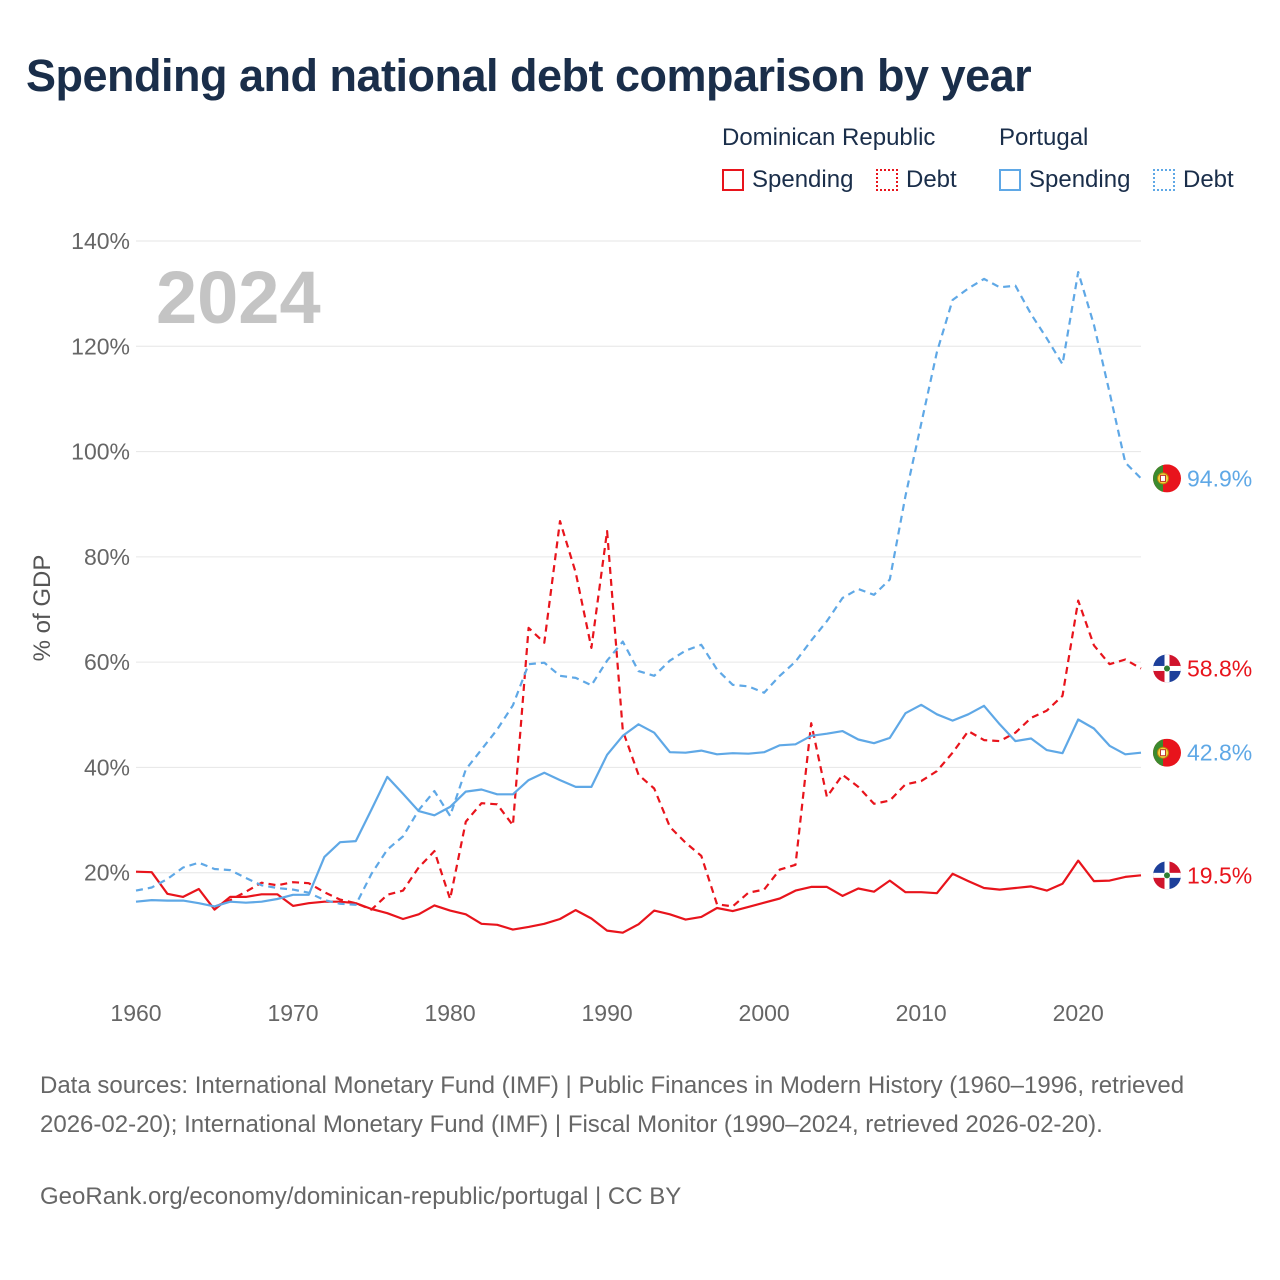 The height and width of the screenshot is (1280, 1280). I want to click on end-label-group: 19.5%, so click(1202, 875).